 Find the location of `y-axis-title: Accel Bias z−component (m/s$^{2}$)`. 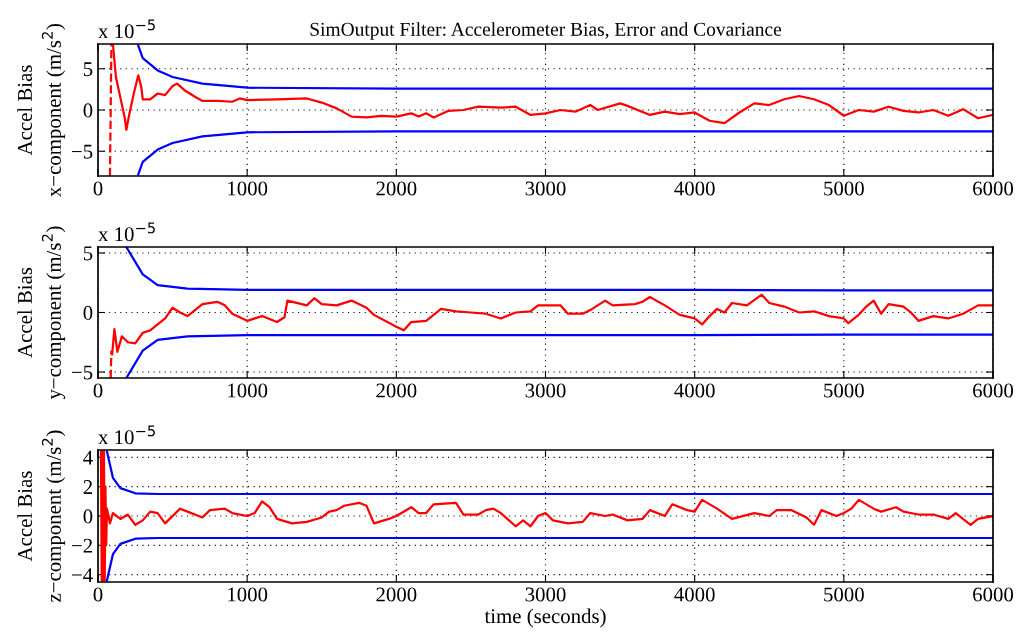

y-axis-title: Accel Bias z−component (m/s$^{2}$) is located at coordinates (41, 516).